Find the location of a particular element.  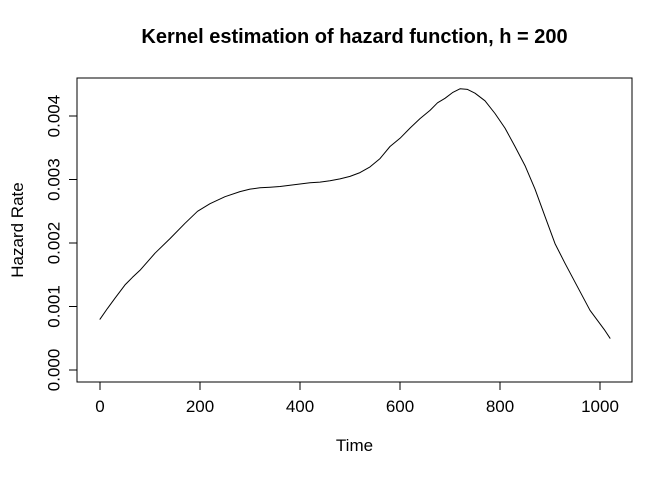

x-axis-title: Time is located at coordinates (354, 445).